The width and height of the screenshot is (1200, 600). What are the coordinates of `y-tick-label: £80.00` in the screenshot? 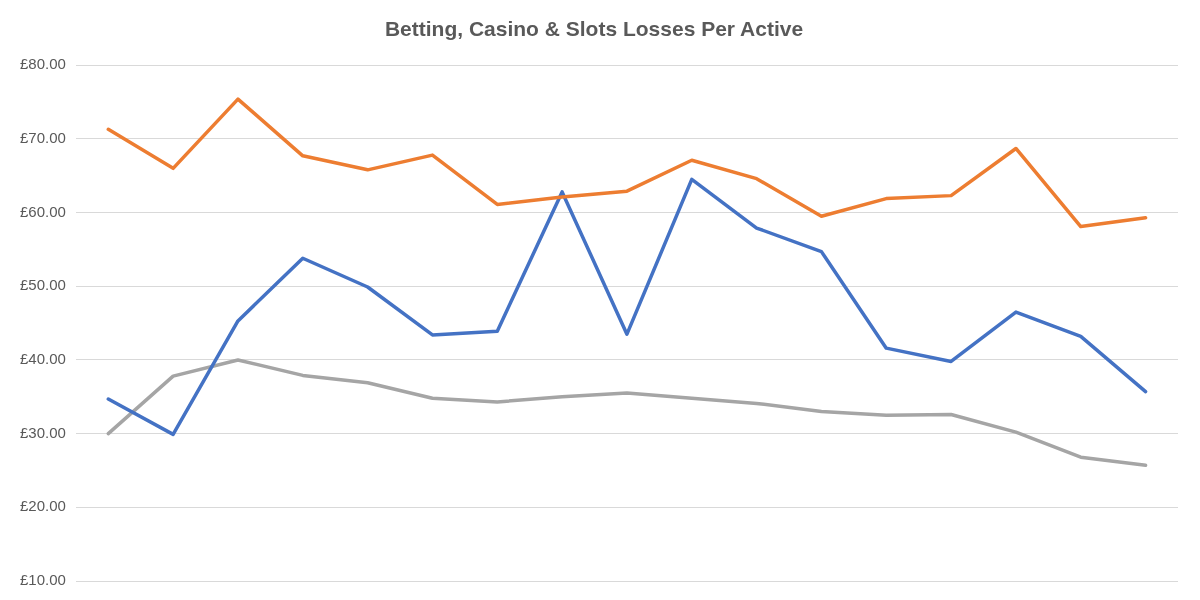 It's located at (42, 64).